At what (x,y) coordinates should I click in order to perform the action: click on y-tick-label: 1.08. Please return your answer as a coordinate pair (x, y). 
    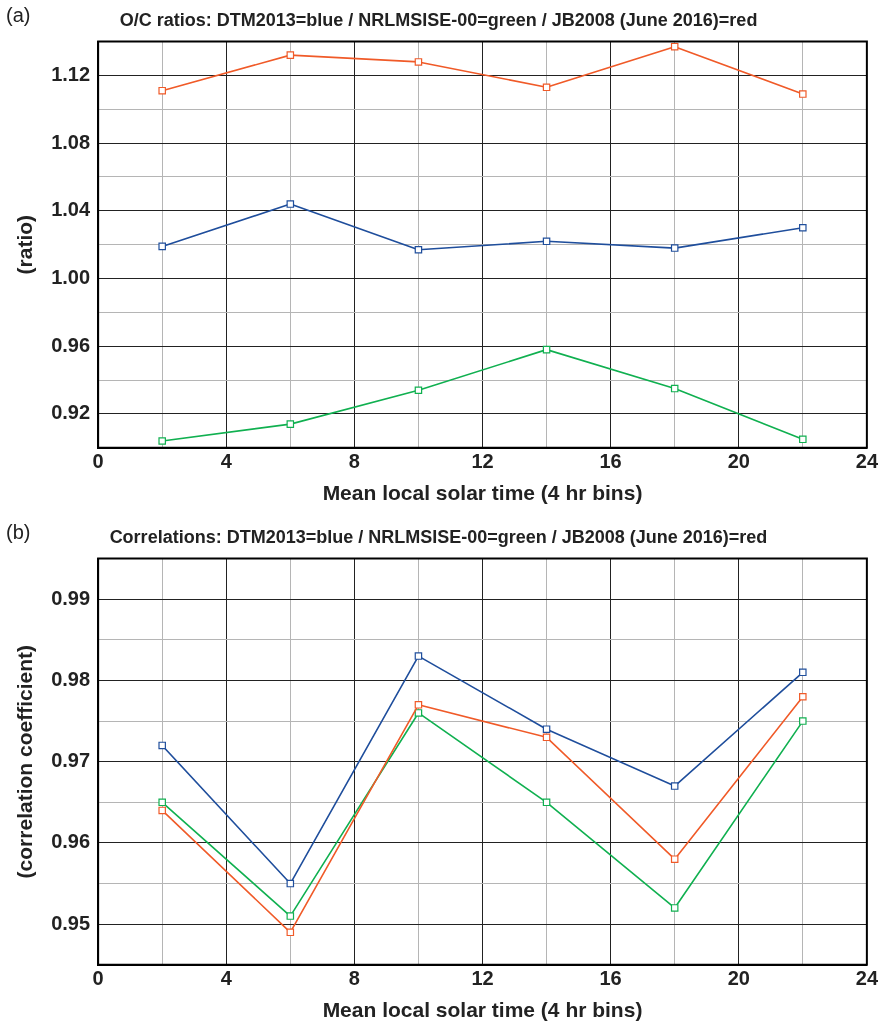
    Looking at the image, I should click on (71, 141).